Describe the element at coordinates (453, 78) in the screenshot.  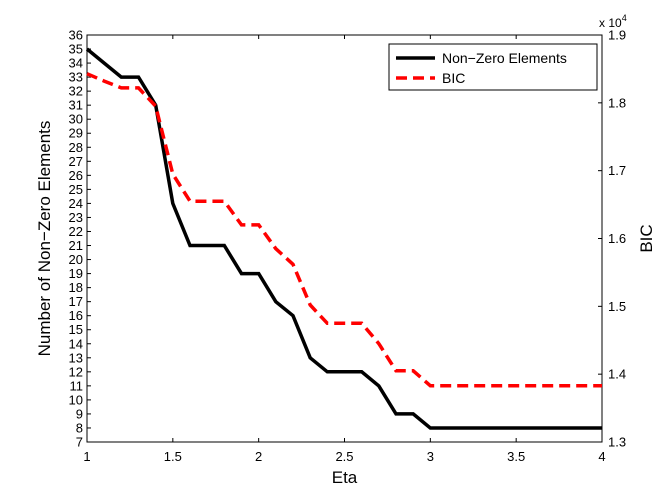
I see `legend-label-bic: BIC` at that location.